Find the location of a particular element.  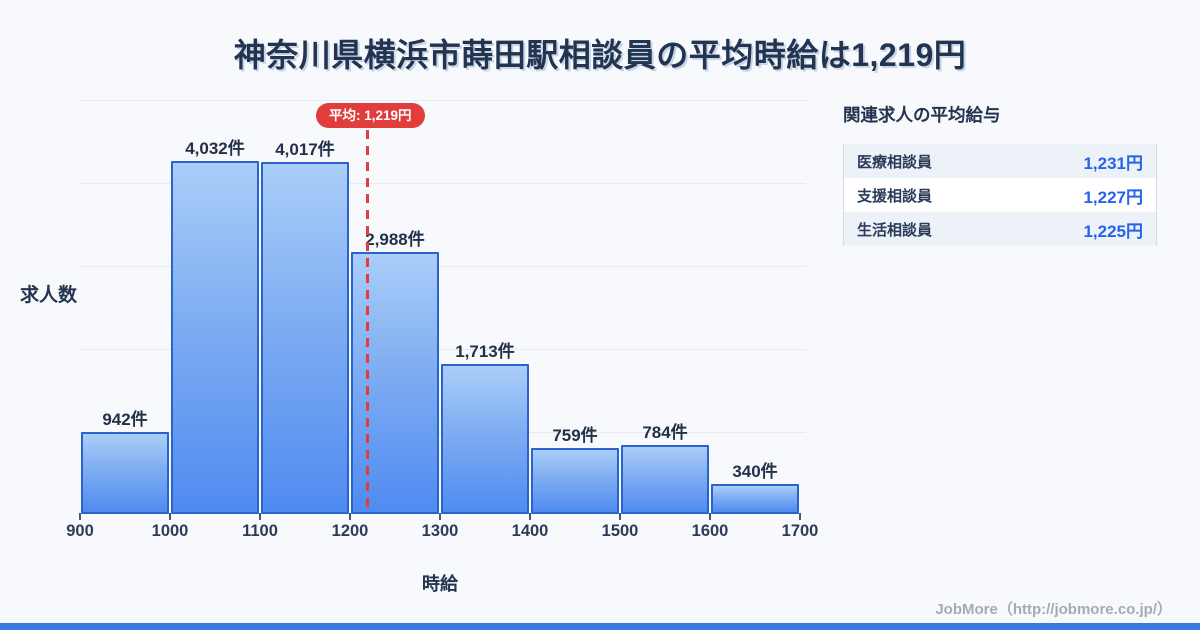

bar-value-label: 759件 is located at coordinates (575, 435).